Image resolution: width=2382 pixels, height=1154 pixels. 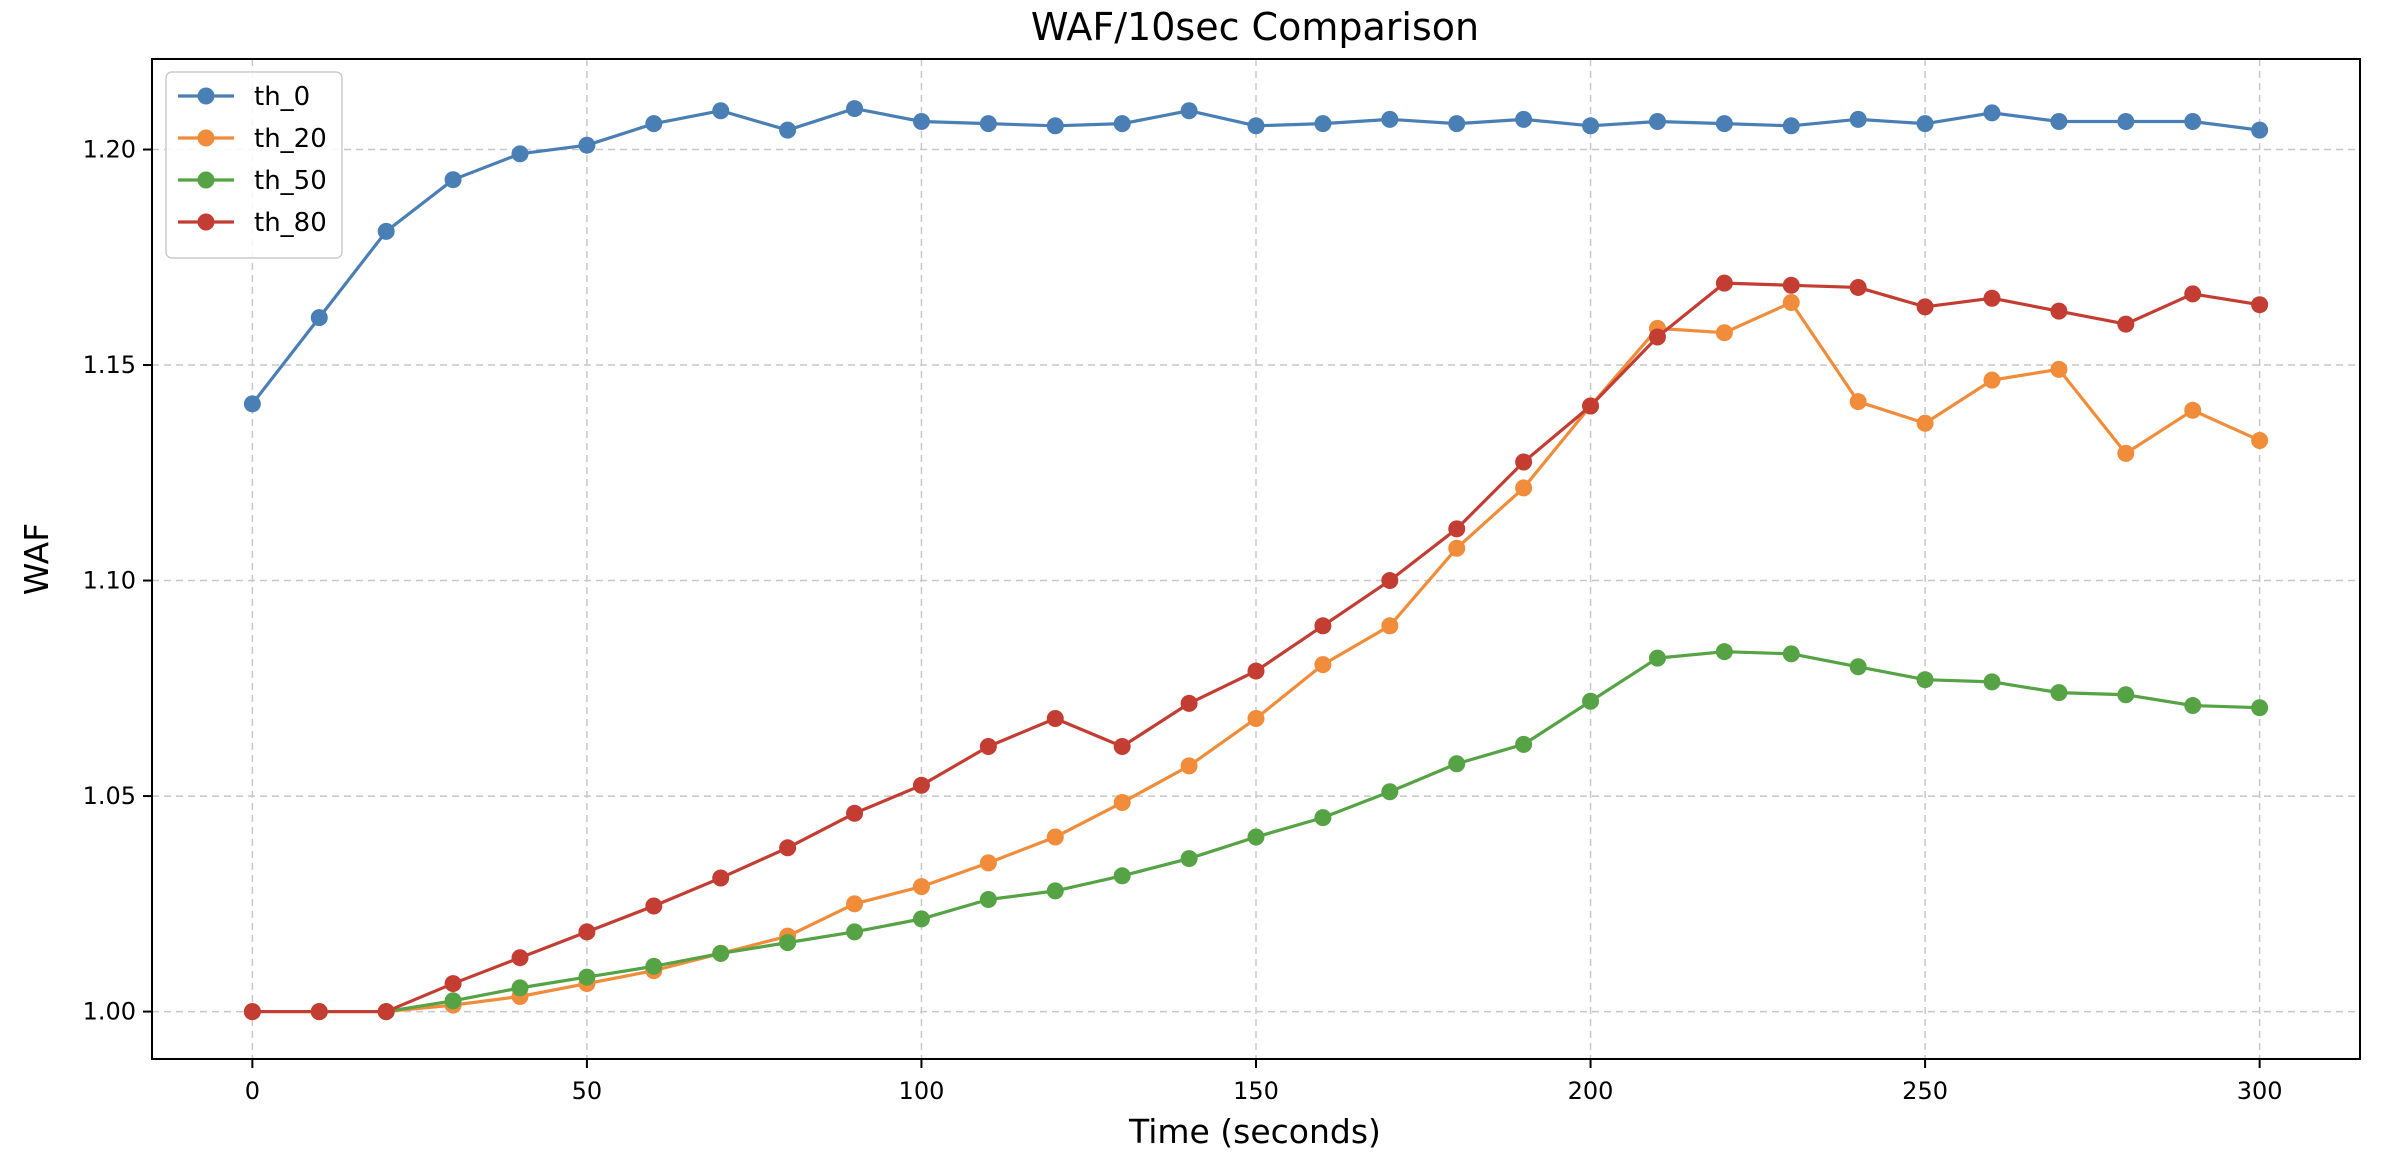 I want to click on x-tick-label: 0, so click(x=252, y=1091).